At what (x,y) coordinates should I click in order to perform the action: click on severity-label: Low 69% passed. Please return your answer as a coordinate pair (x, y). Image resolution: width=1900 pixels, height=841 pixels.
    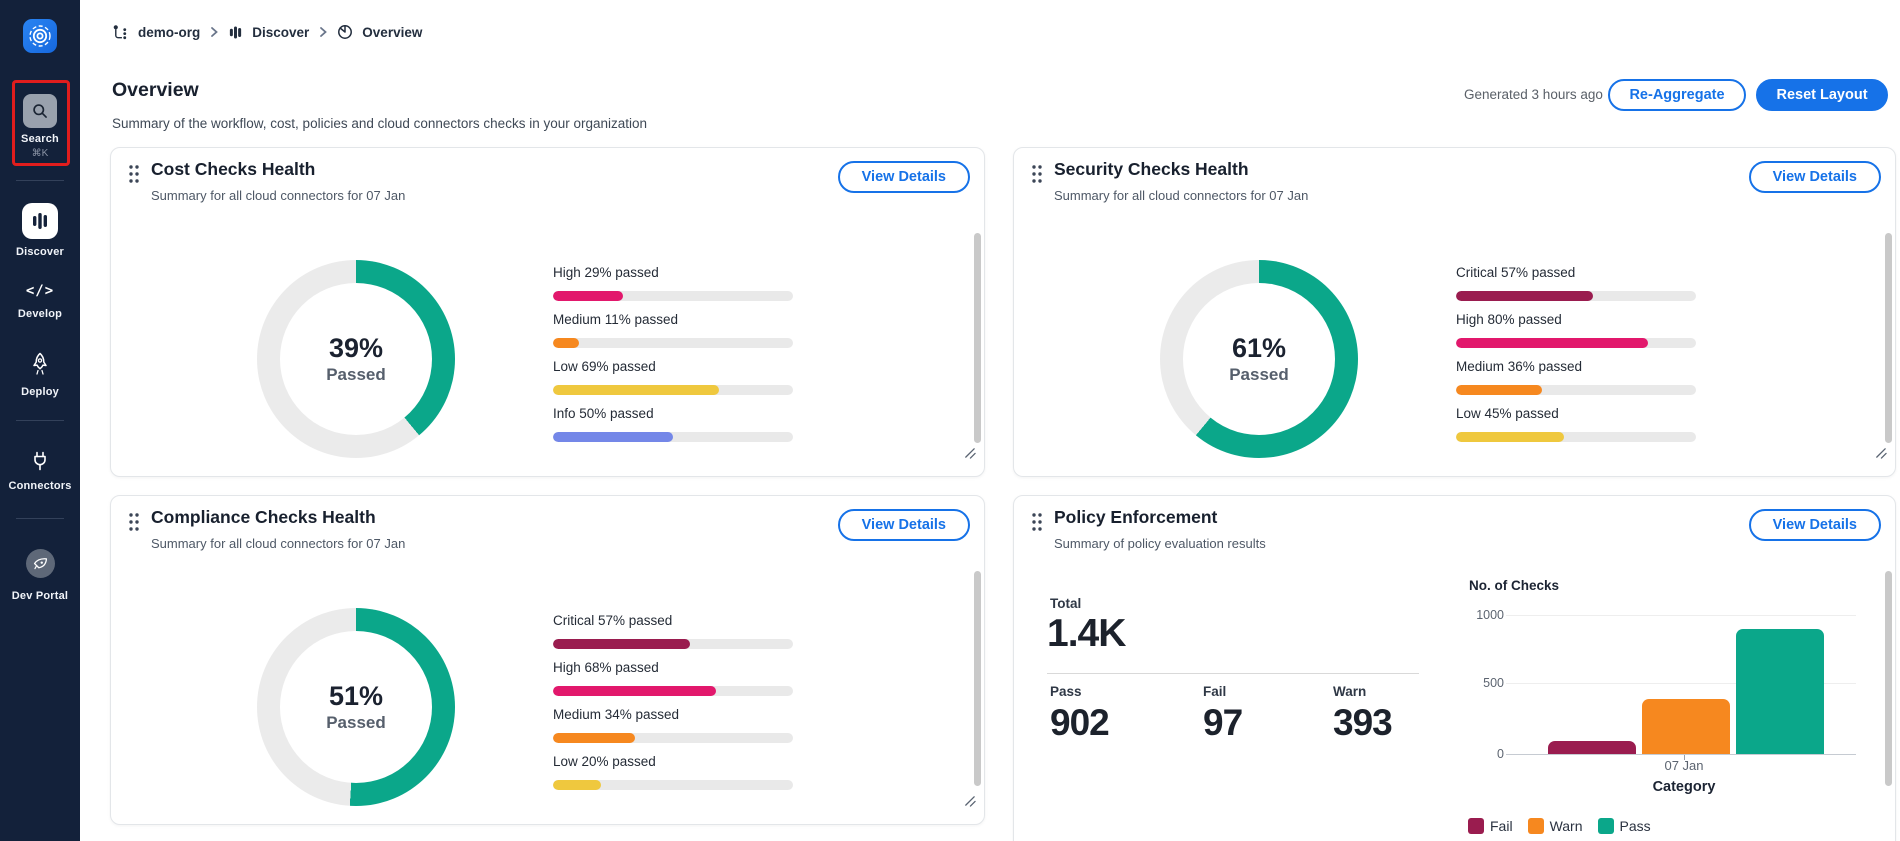
    Looking at the image, I should click on (604, 366).